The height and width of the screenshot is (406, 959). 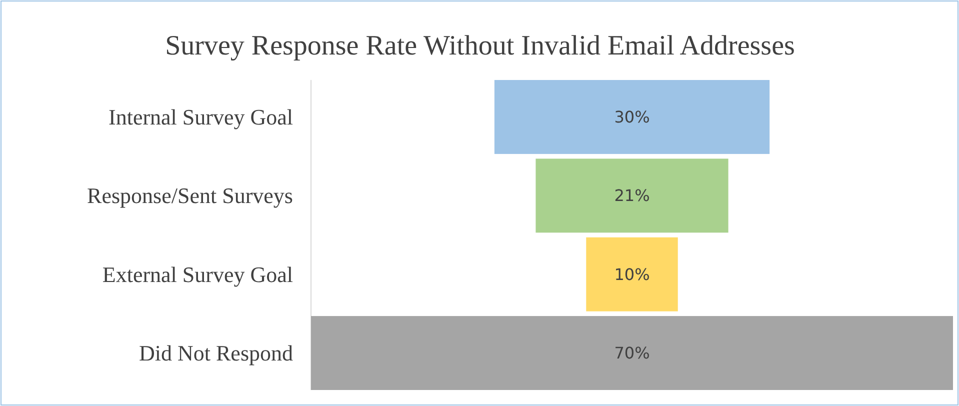 What do you see at coordinates (200, 117) in the screenshot?
I see `category-label: Internal Survey Goal` at bounding box center [200, 117].